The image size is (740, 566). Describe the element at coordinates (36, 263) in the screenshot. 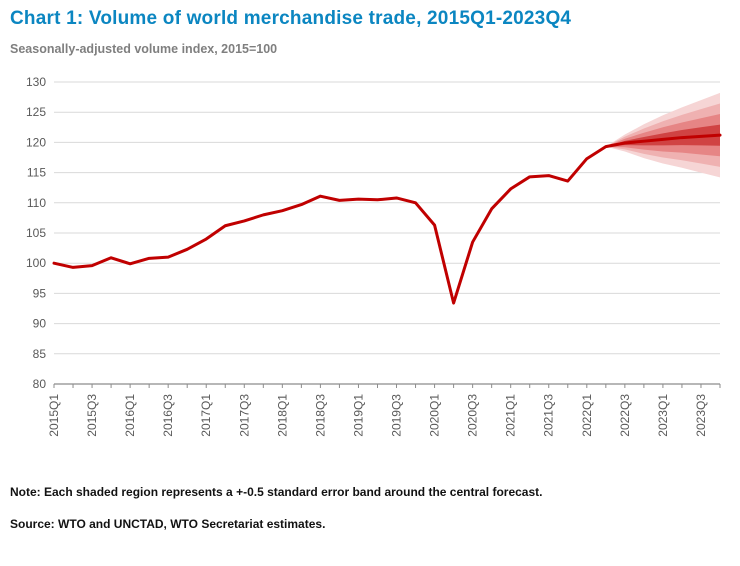

I see `svg-text: 100` at that location.